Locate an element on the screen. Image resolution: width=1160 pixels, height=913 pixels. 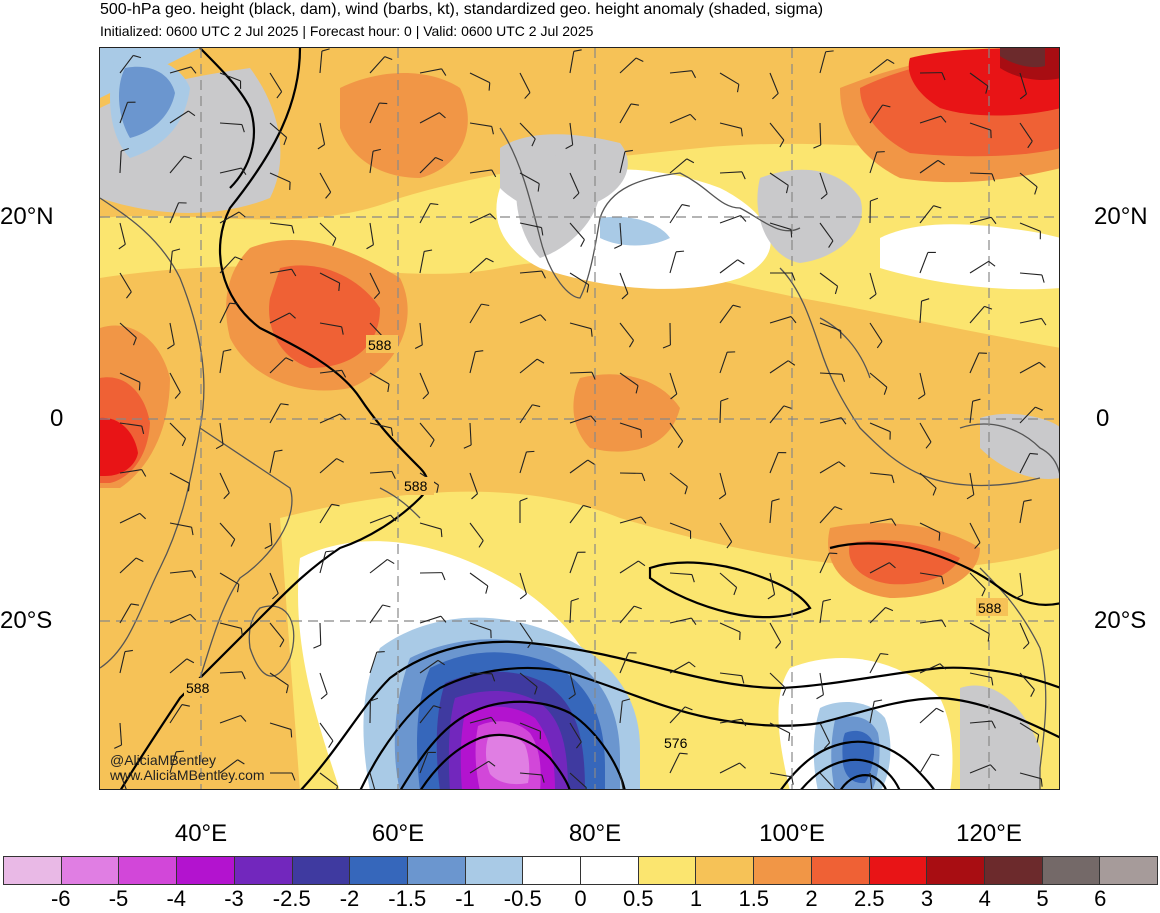
lat-label-20s-right: 20°S is located at coordinates (1120, 620).